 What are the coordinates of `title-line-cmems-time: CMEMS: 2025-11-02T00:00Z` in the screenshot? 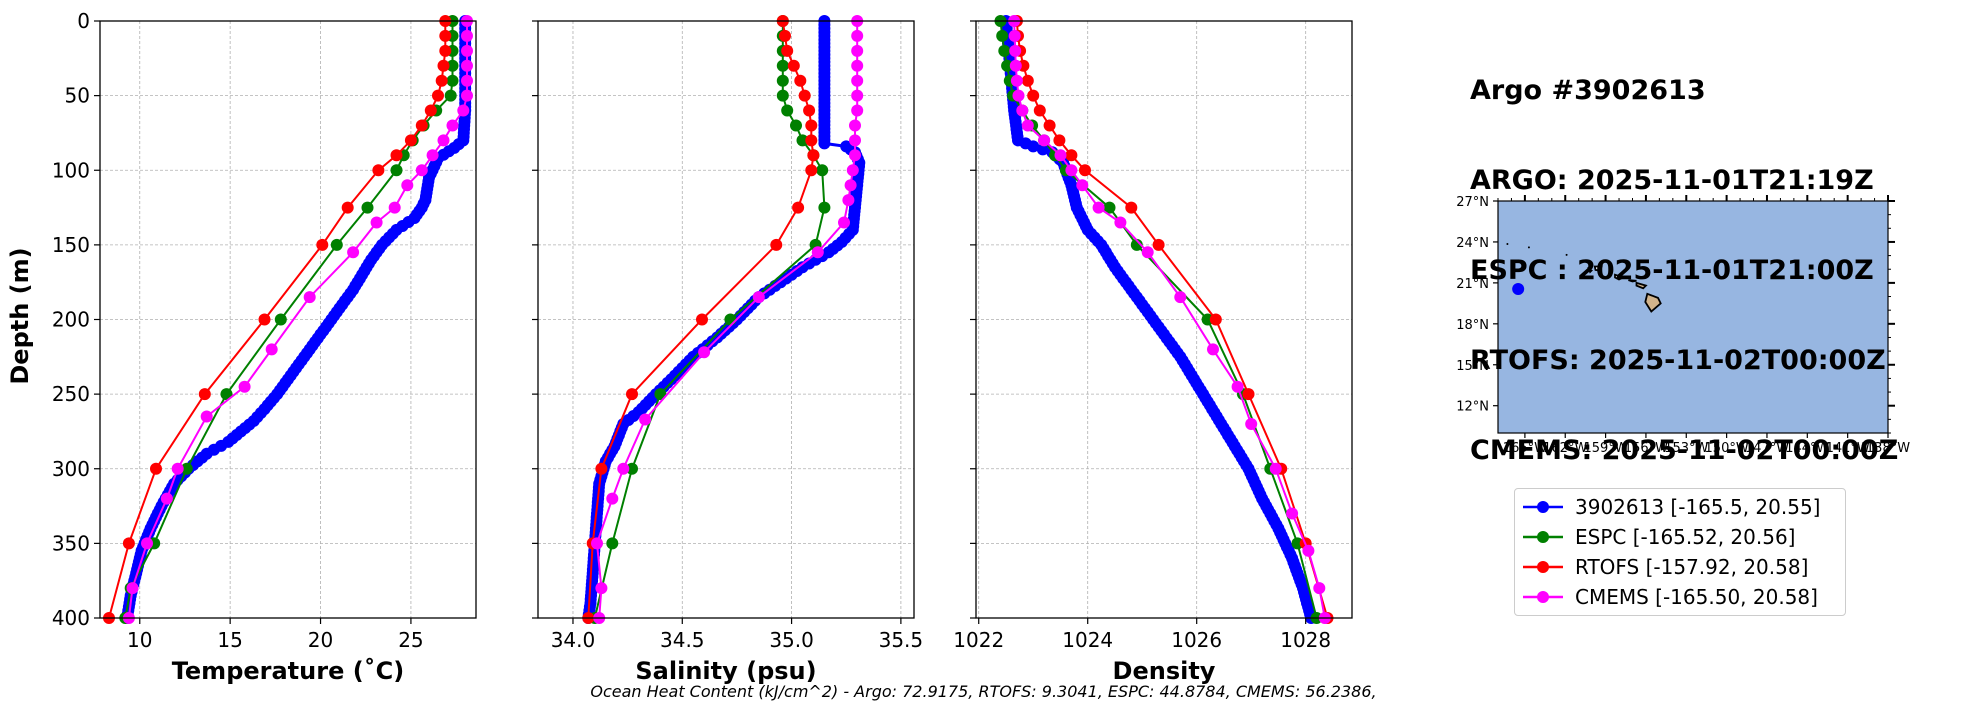 It's located at (1684, 450).